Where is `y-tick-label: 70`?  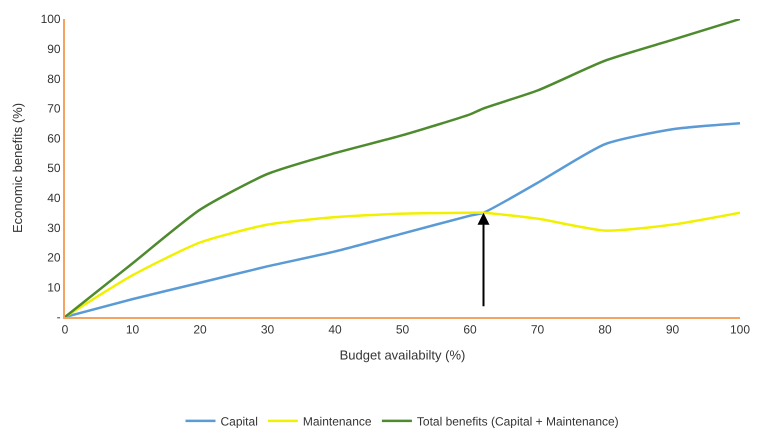
y-tick-label: 70 is located at coordinates (54, 109).